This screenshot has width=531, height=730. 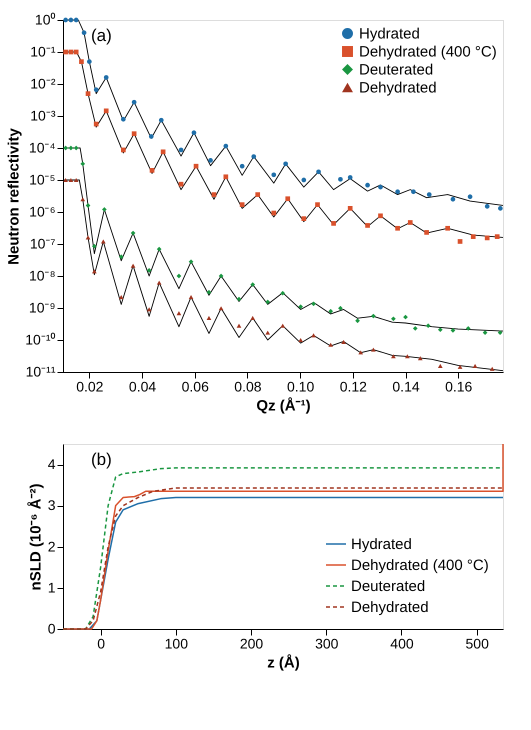 What do you see at coordinates (13, 196) in the screenshot?
I see `y-axis-title: Neutron reflectivity` at bounding box center [13, 196].